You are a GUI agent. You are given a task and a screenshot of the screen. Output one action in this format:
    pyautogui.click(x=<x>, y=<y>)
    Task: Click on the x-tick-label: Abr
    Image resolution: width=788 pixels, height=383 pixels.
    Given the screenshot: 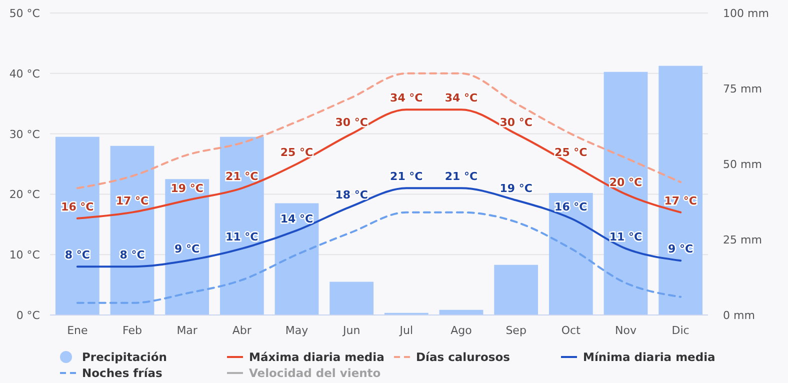 What is the action you would take?
    pyautogui.click(x=242, y=330)
    